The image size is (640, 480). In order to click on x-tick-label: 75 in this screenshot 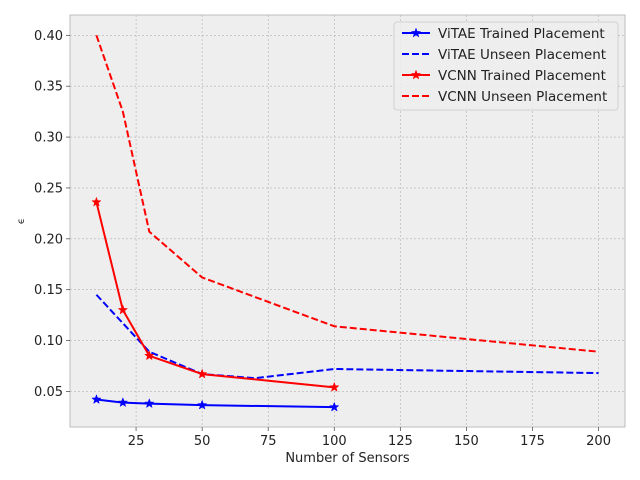, I will do `click(268, 441)`.